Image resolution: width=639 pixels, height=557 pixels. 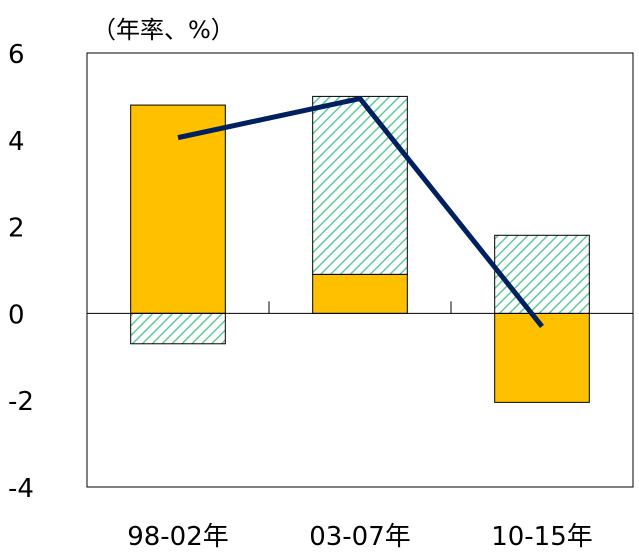 What do you see at coordinates (16, 55) in the screenshot?
I see `y-tick-label: 6` at bounding box center [16, 55].